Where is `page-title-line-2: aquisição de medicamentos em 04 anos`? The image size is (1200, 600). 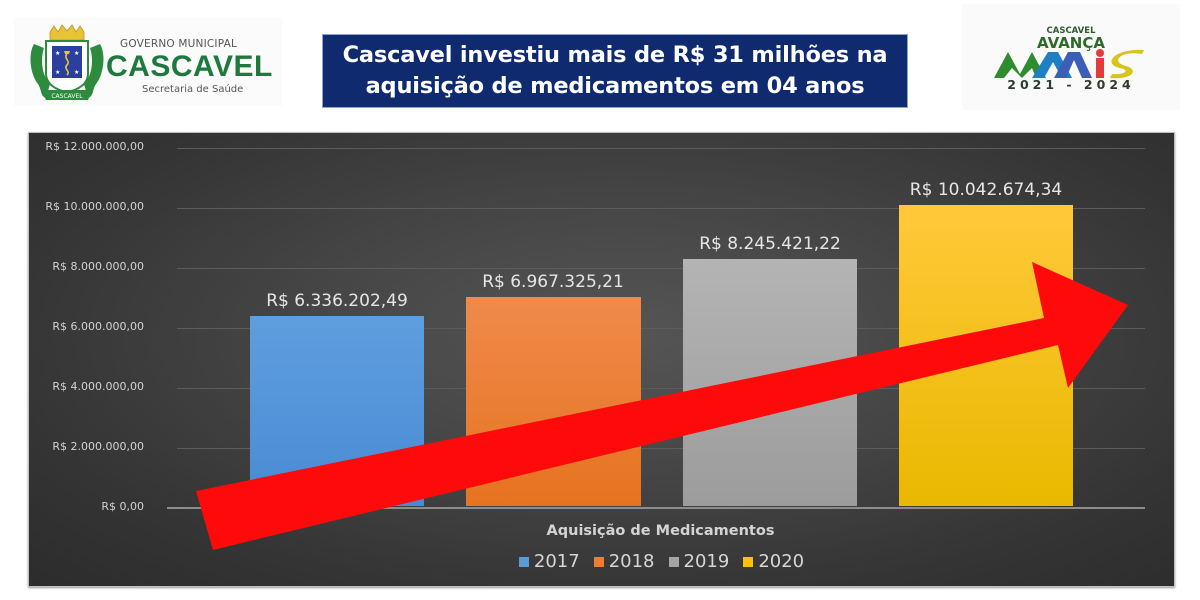 page-title-line-2: aquisição de medicamentos em 04 anos is located at coordinates (615, 86).